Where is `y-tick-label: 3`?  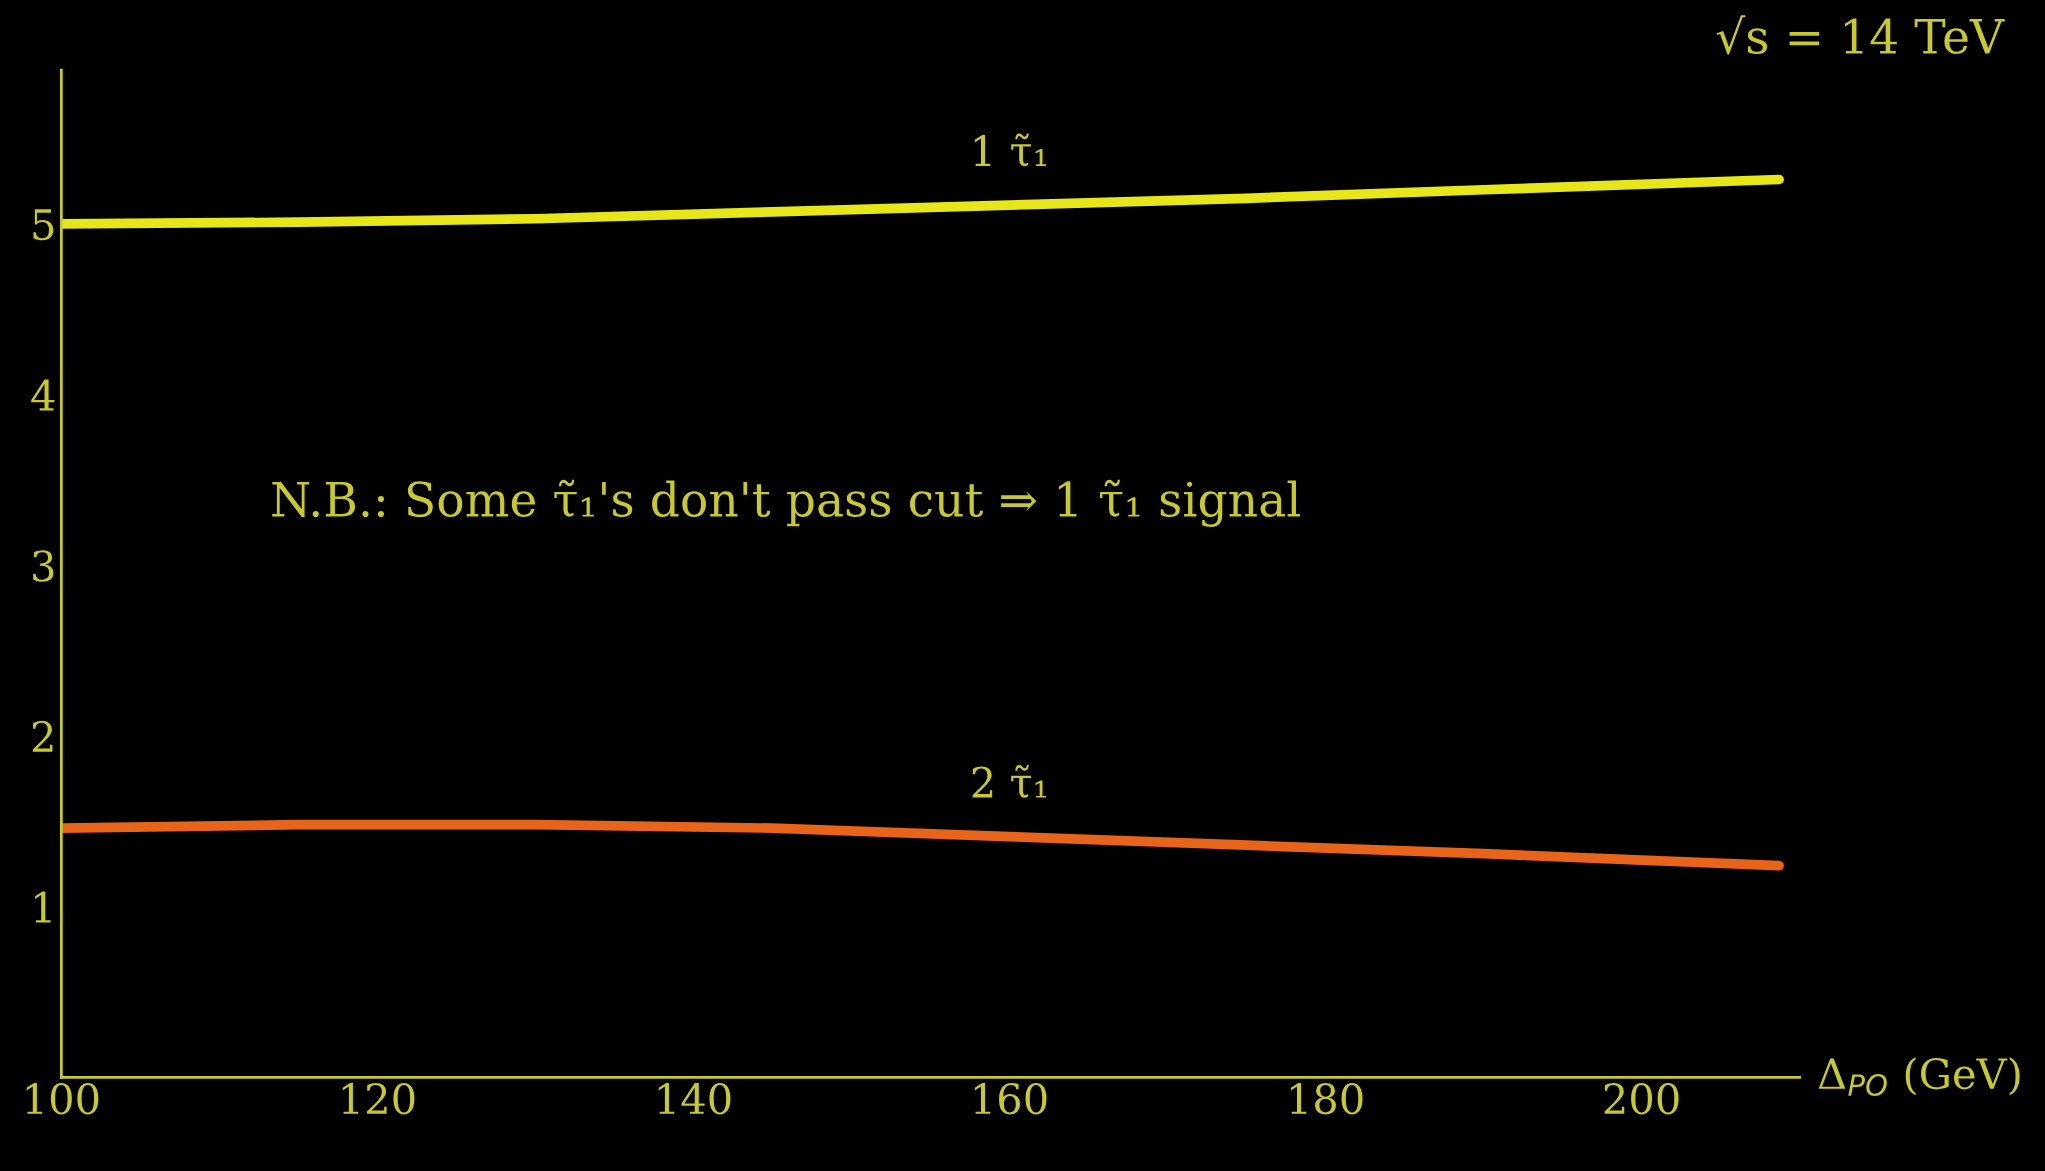
y-tick-label: 3 is located at coordinates (43, 566).